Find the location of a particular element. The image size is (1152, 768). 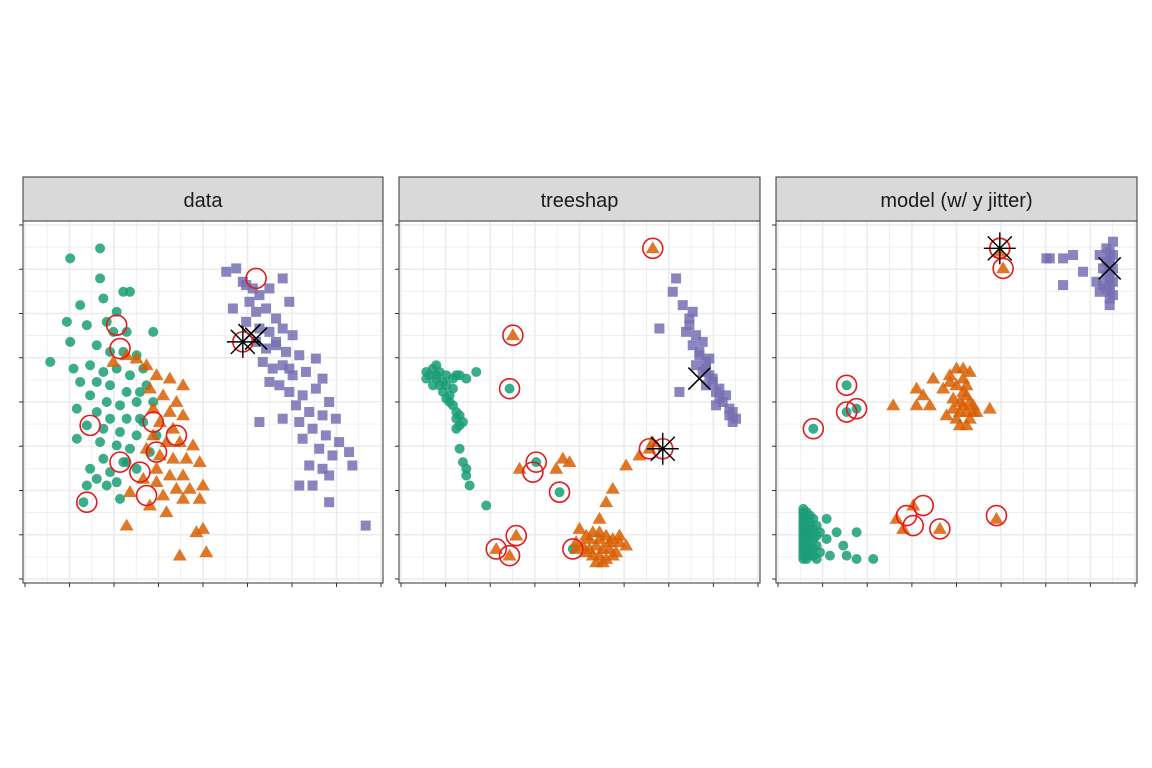

x-marker is located at coordinates (256, 338).